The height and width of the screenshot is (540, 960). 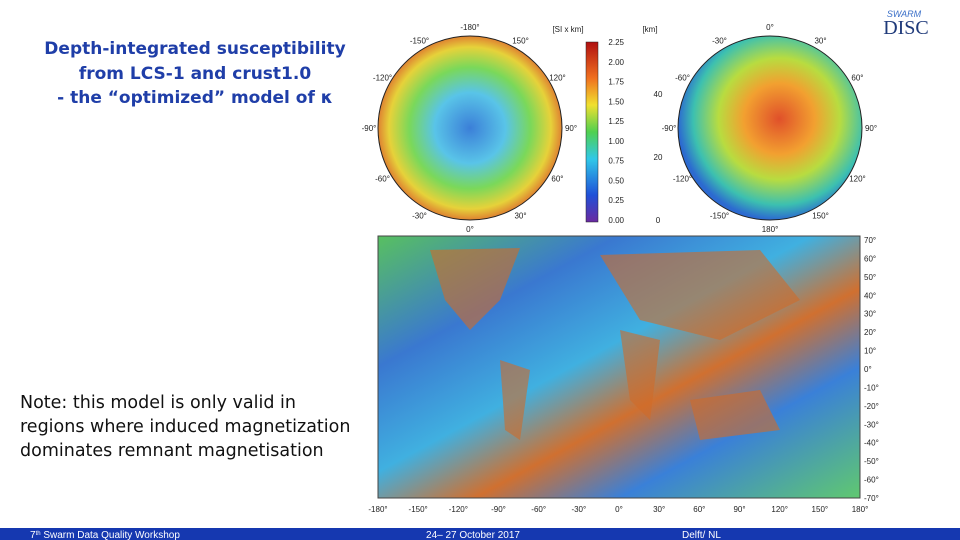 What do you see at coordinates (557, 78) in the screenshot?
I see `north-polar-label: 120°` at bounding box center [557, 78].